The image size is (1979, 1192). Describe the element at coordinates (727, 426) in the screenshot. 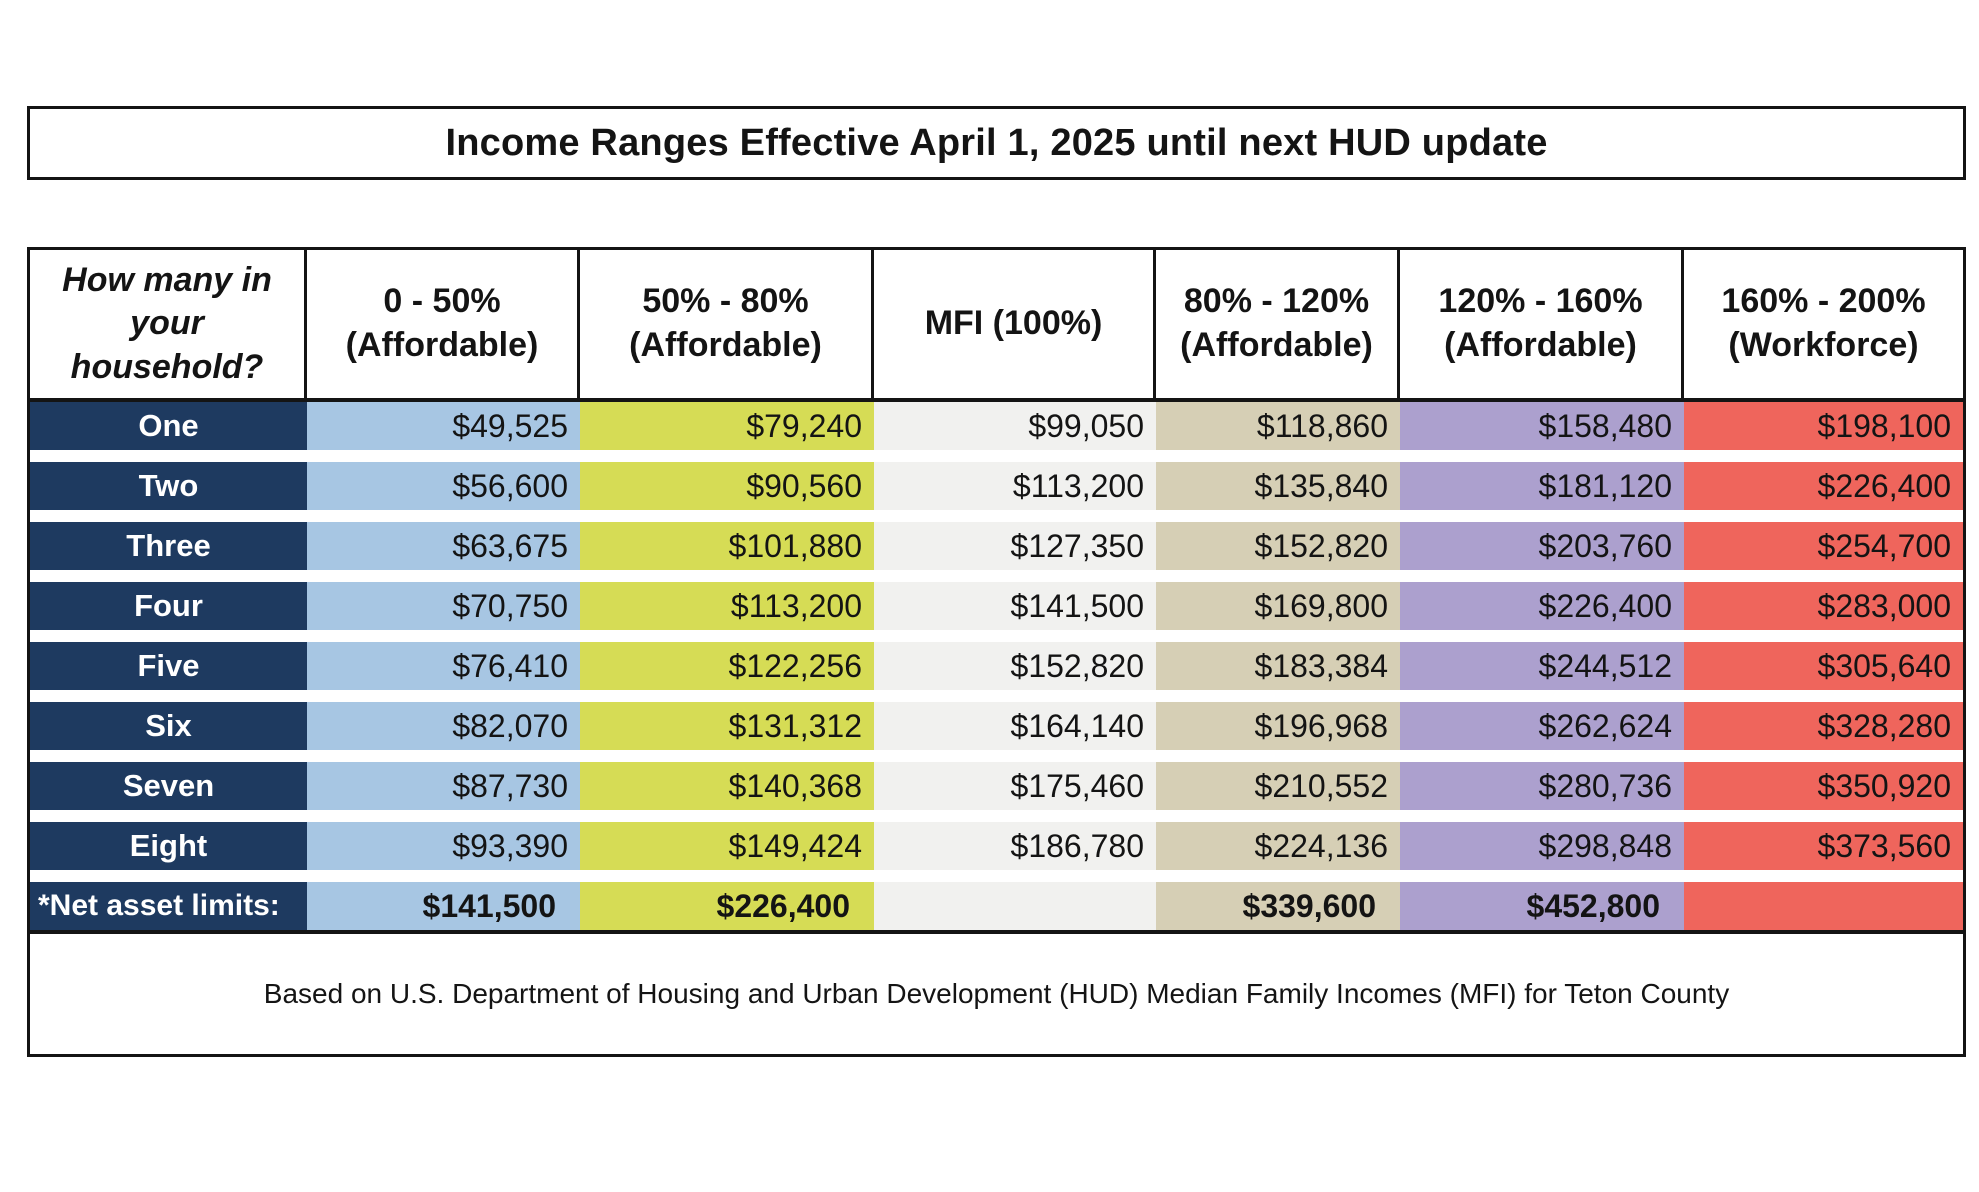

I see `value-cell: $79,240` at that location.